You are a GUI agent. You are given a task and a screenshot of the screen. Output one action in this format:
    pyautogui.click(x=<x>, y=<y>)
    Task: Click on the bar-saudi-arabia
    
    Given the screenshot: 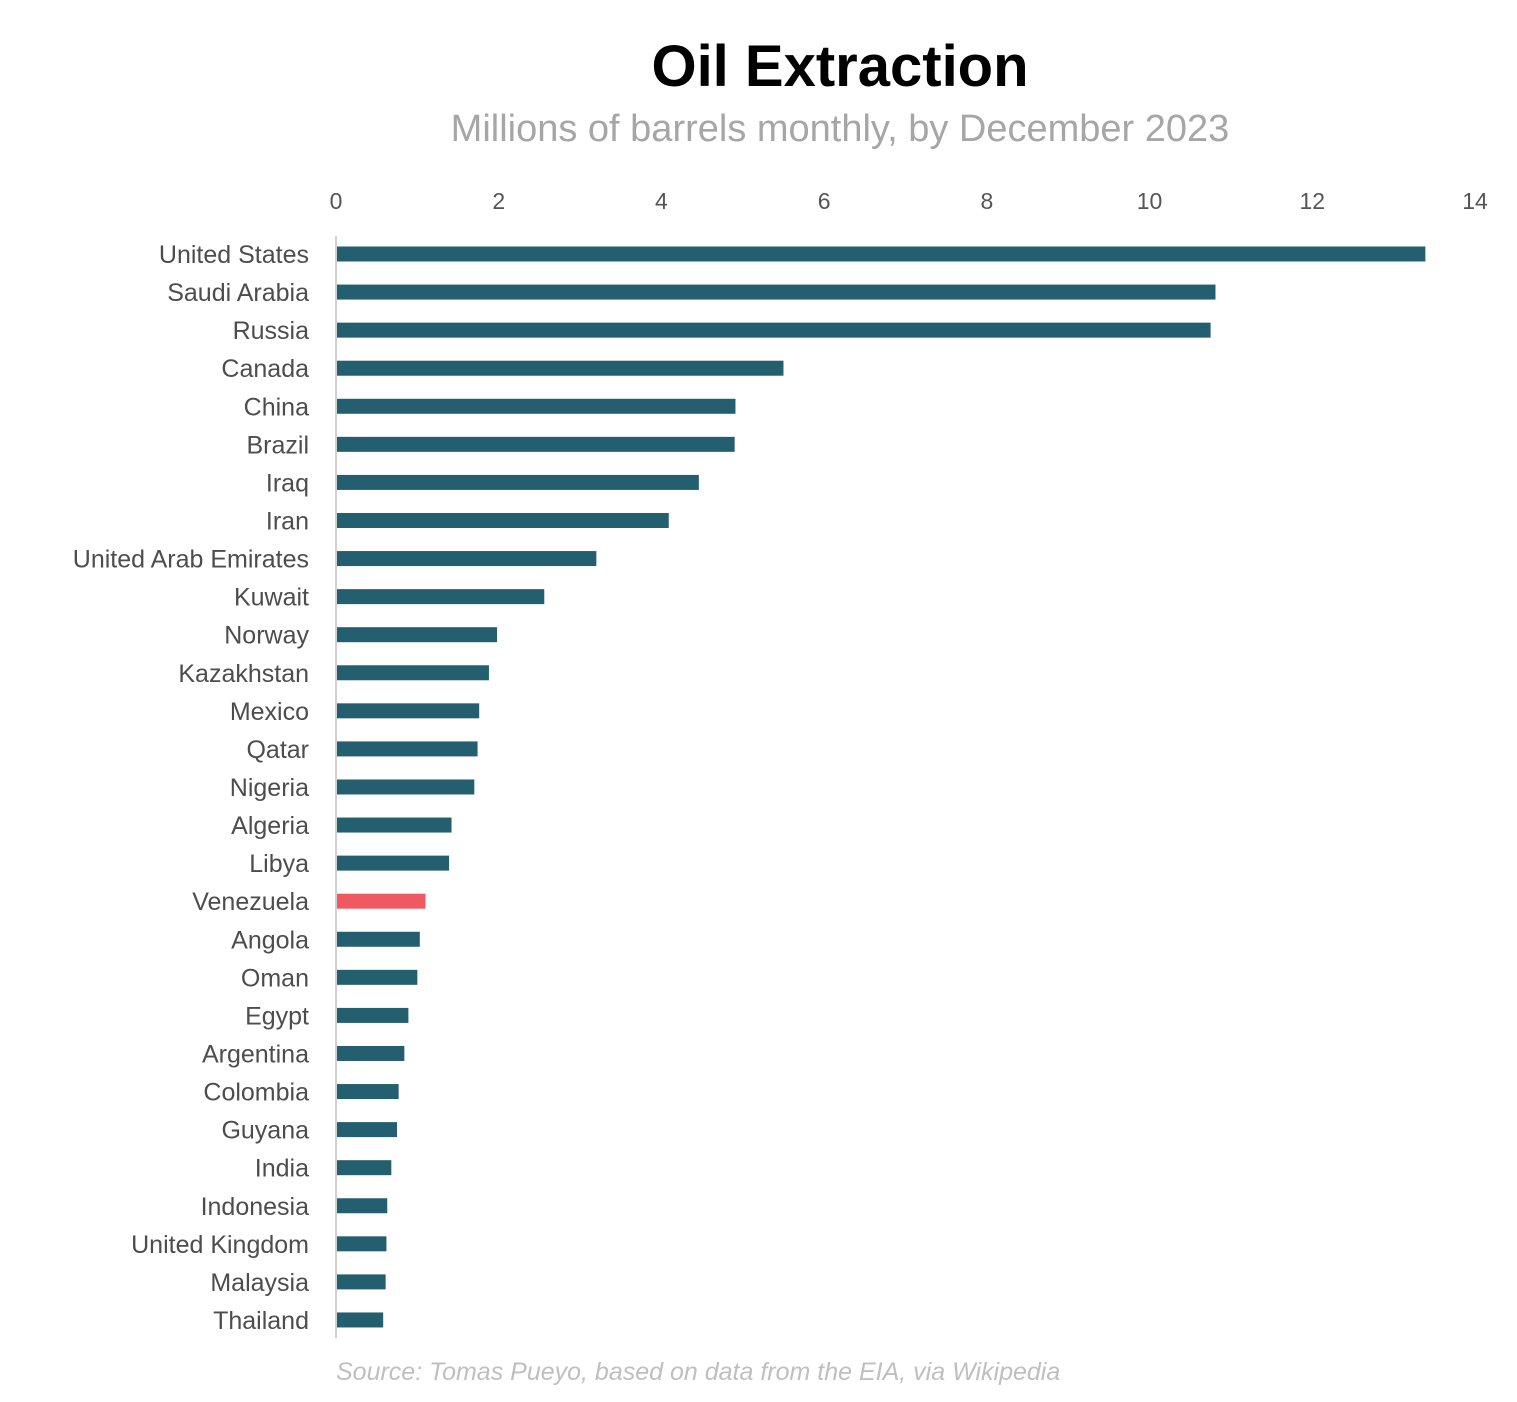 What is the action you would take?
    pyautogui.click(x=776, y=292)
    